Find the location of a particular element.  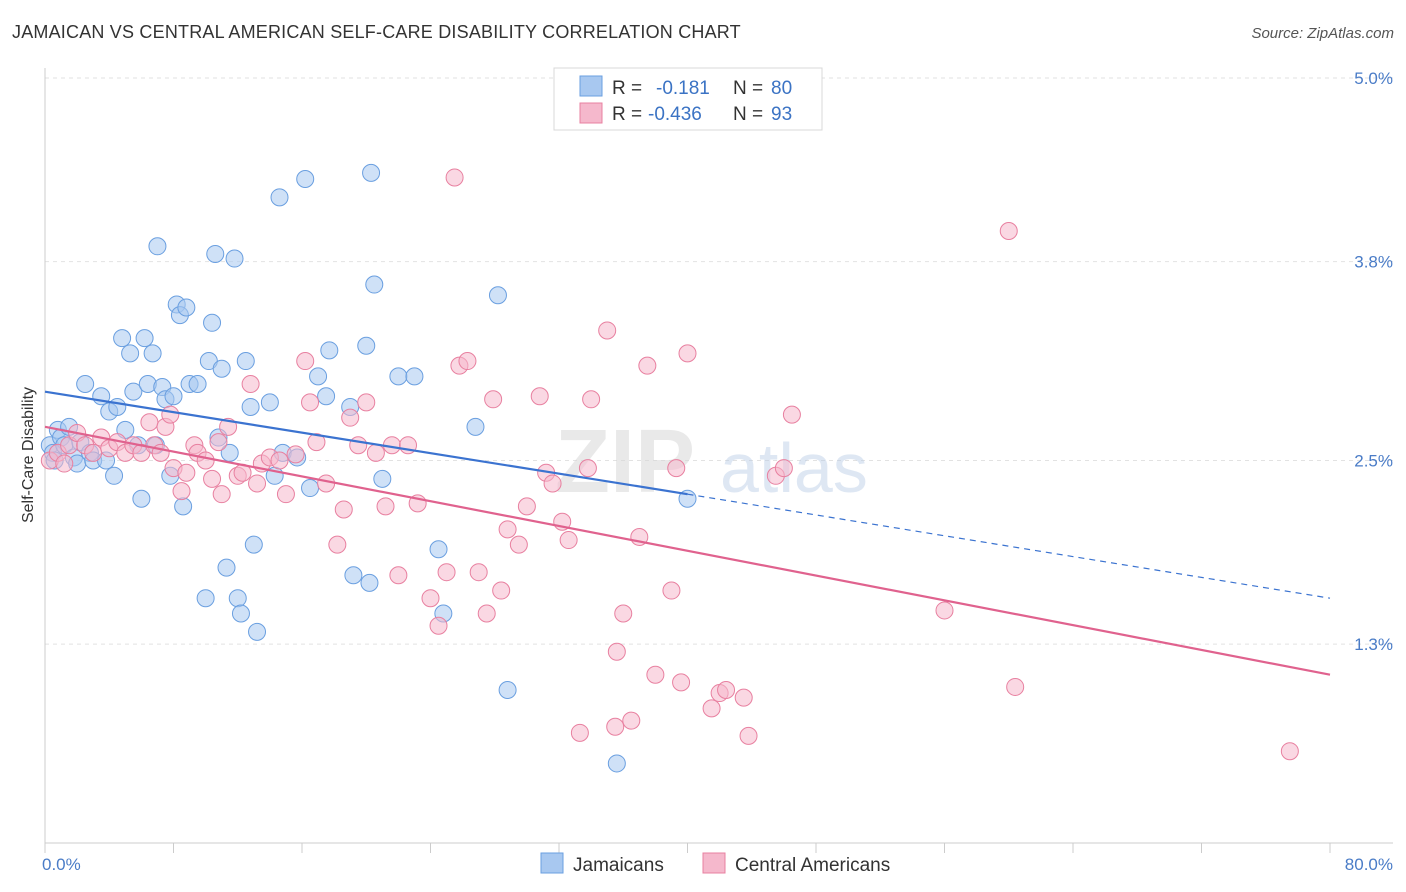

bottom-legend-jamaicans: Jamaicans is located at coordinates (618, 865).